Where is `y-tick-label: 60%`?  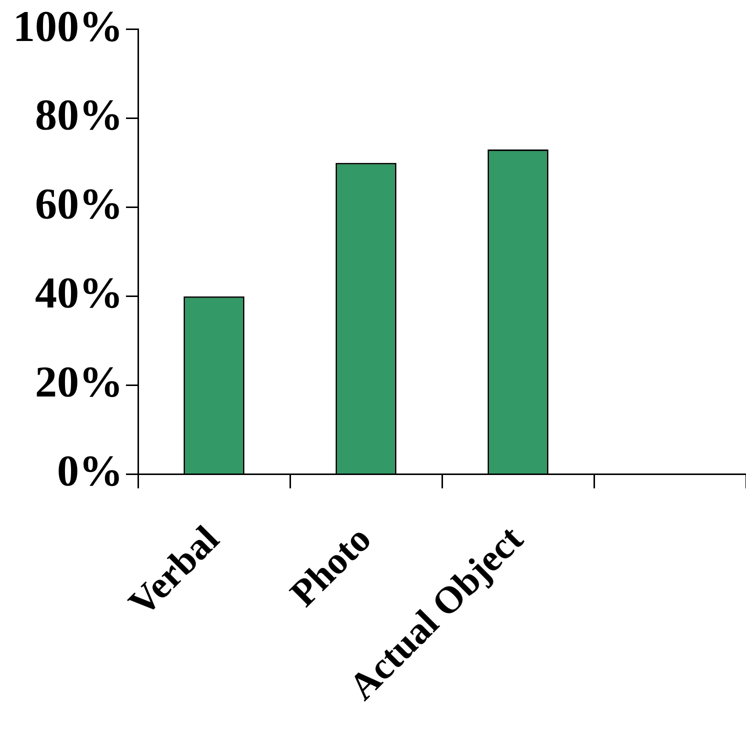
y-tick-label: 60% is located at coordinates (79, 204).